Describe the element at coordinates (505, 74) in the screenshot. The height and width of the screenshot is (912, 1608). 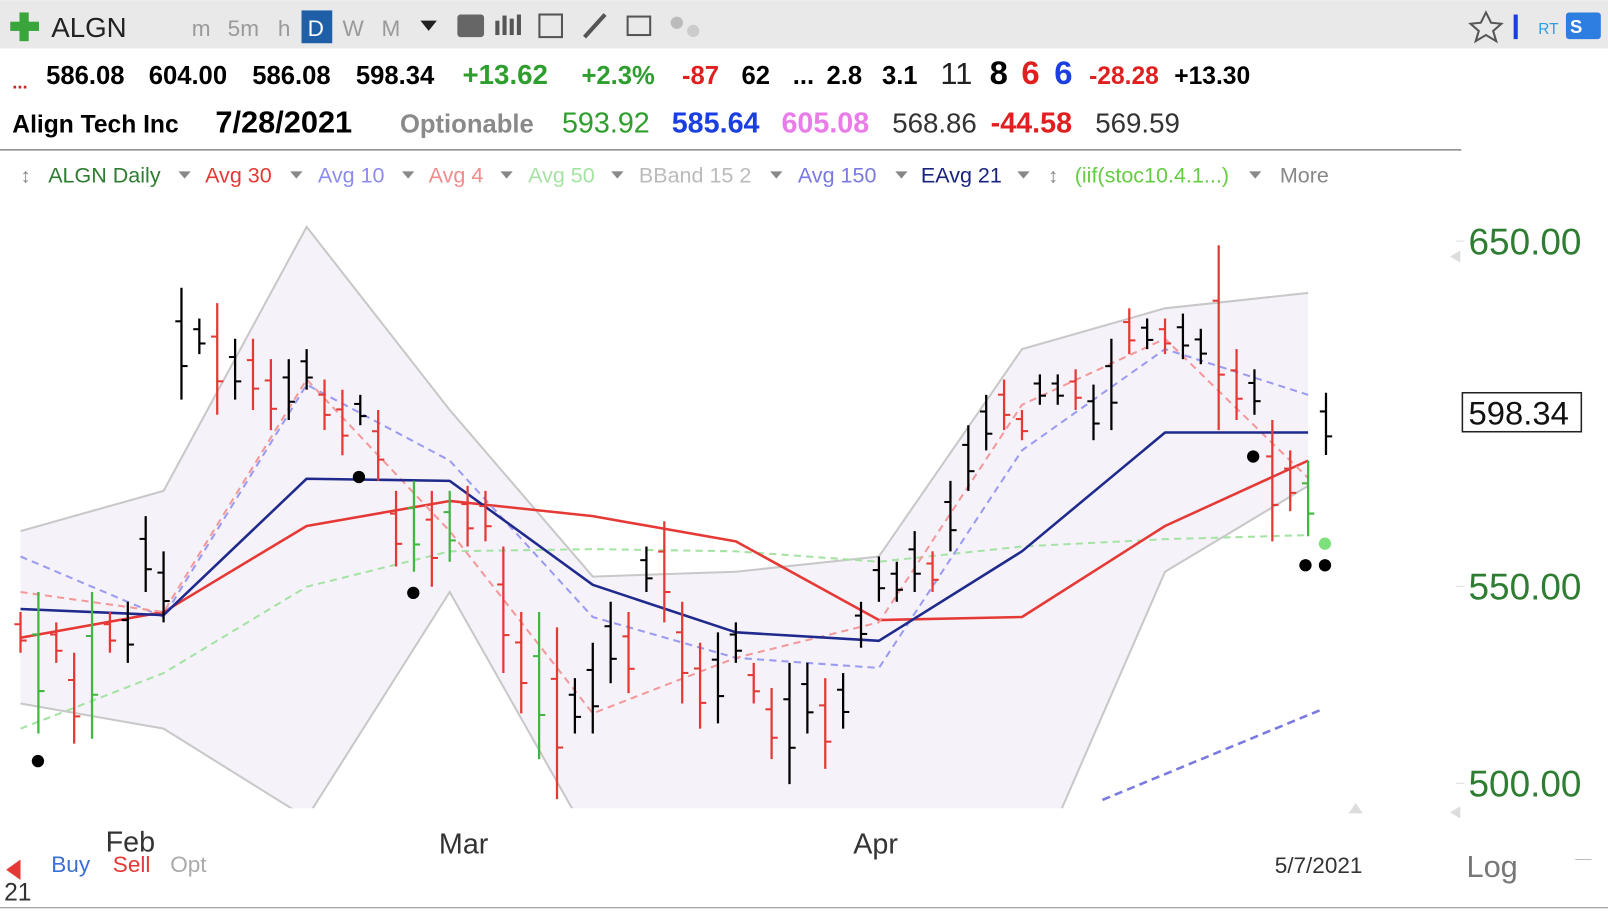
I see `quote-value: +13.62` at that location.